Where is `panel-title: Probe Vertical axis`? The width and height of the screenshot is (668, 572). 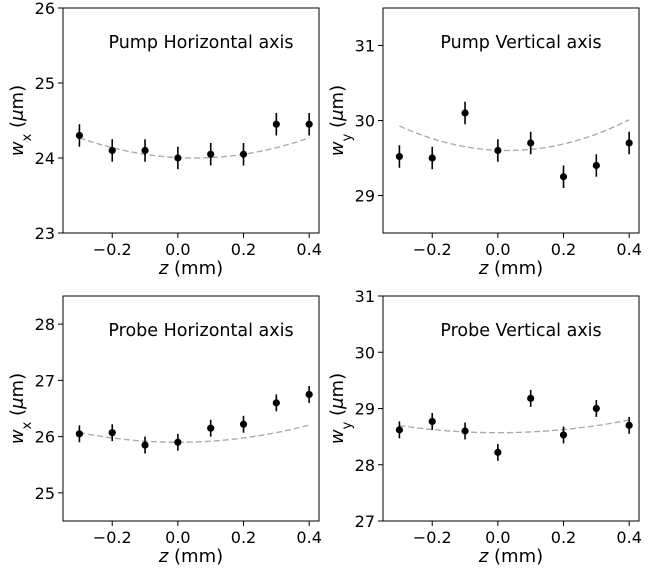 panel-title: Probe Vertical axis is located at coordinates (520, 331).